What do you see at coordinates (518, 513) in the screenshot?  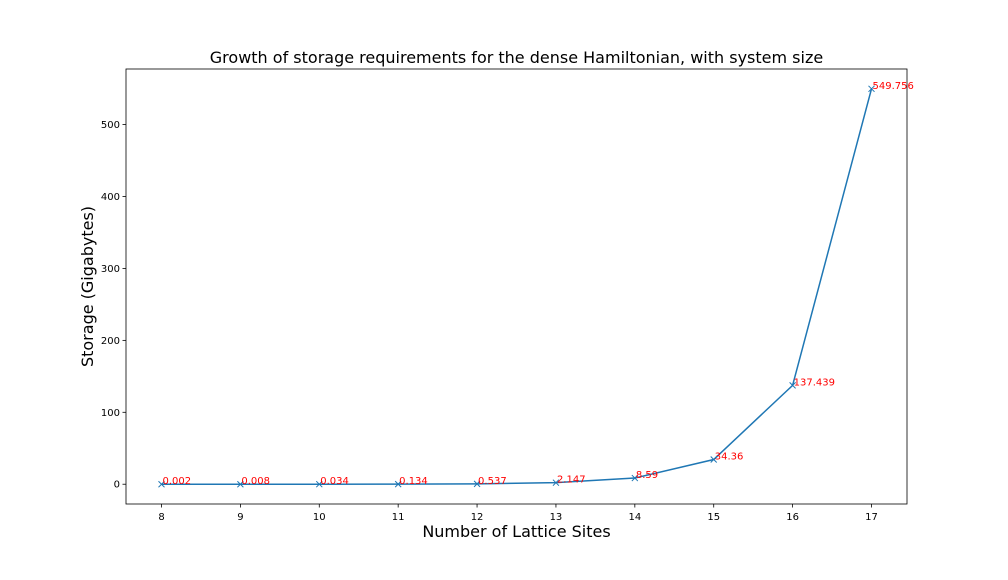 I see `x-axis-ticks: 8 9 10 11 12 13 14 15 16 17` at bounding box center [518, 513].